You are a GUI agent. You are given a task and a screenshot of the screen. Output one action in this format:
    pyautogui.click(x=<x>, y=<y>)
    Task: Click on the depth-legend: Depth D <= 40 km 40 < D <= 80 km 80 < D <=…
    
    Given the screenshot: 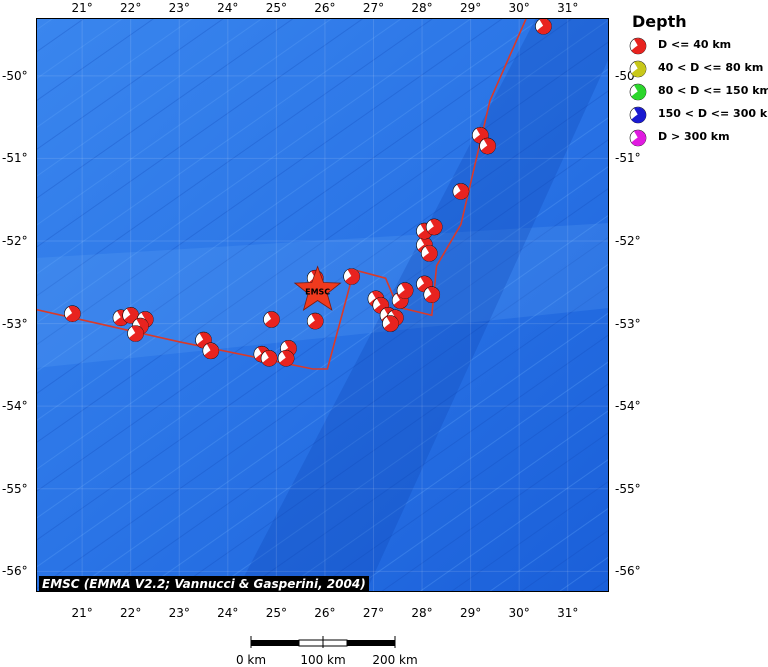 What is the action you would take?
    pyautogui.click(x=698, y=81)
    